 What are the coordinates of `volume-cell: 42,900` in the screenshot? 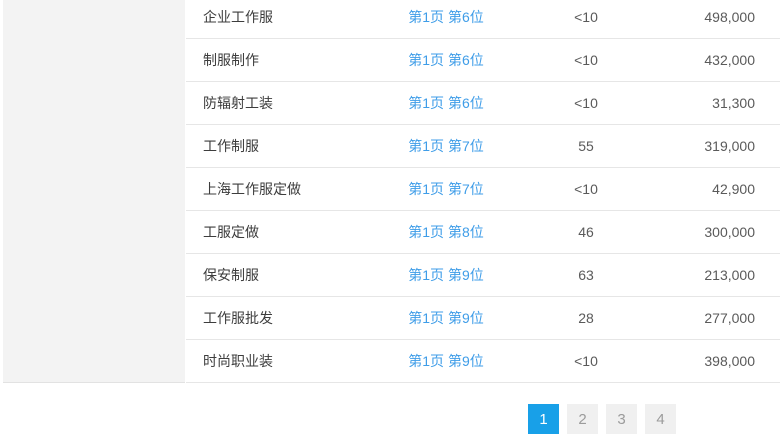 It's located at (733, 189).